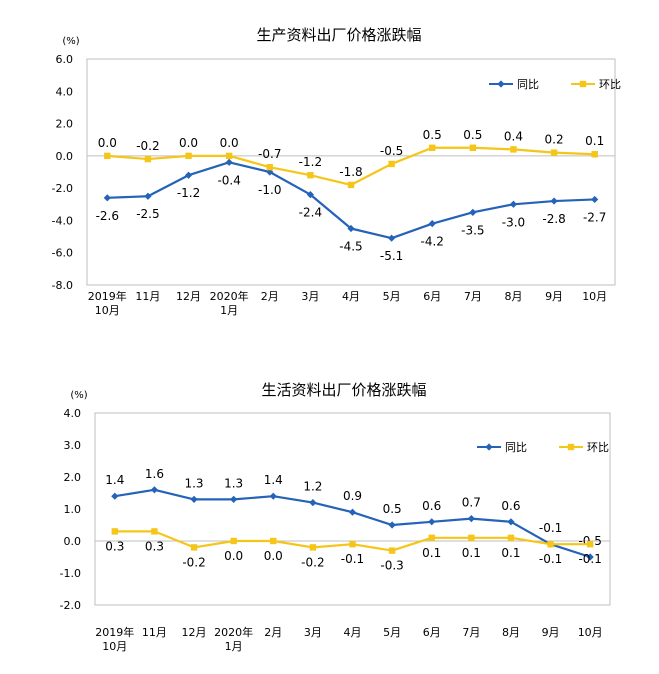 Image resolution: width=659 pixels, height=674 pixels. I want to click on x-tick-label: 6月, so click(432, 296).